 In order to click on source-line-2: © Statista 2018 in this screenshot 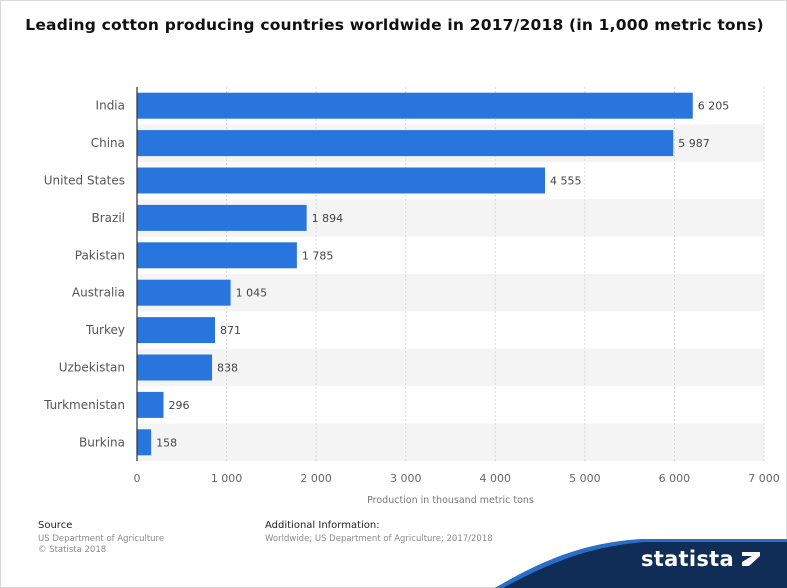, I will do `click(72, 550)`.